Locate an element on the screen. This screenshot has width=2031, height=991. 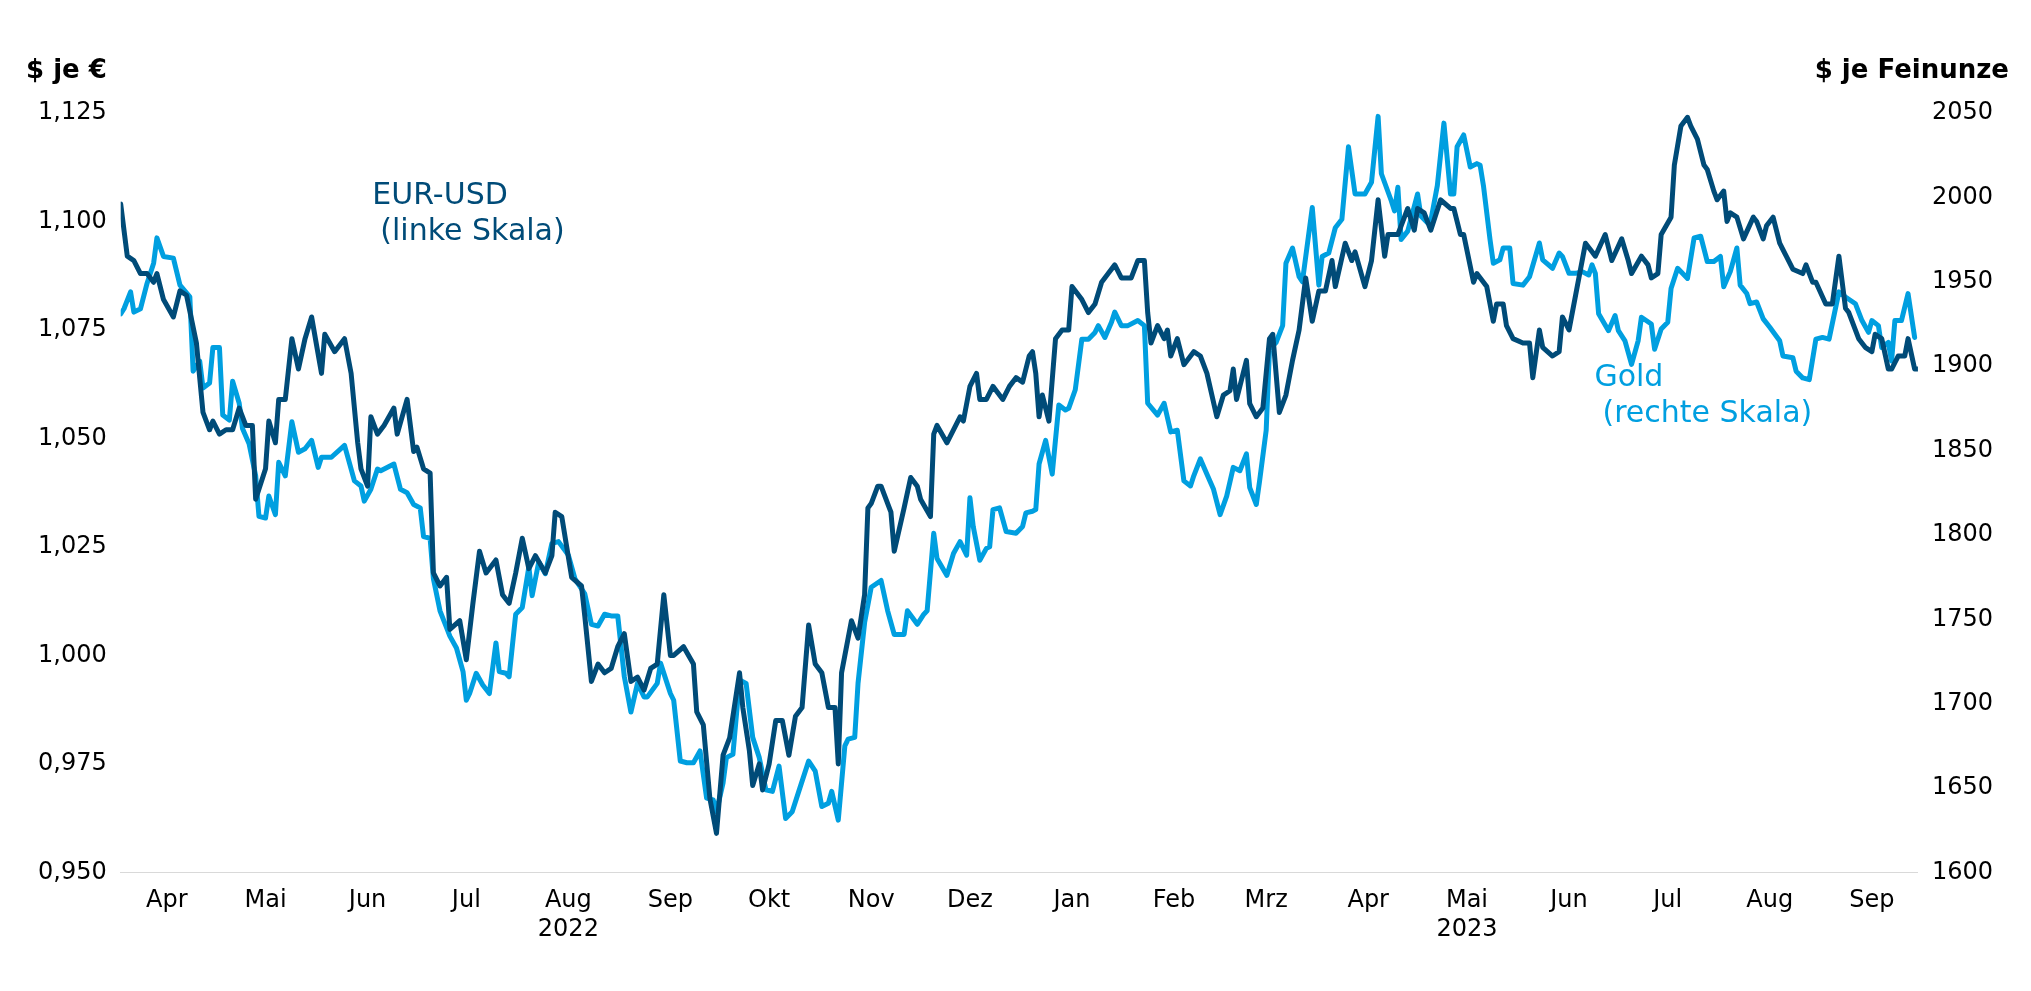
y2-tick-label: 1800 is located at coordinates (1962, 533).